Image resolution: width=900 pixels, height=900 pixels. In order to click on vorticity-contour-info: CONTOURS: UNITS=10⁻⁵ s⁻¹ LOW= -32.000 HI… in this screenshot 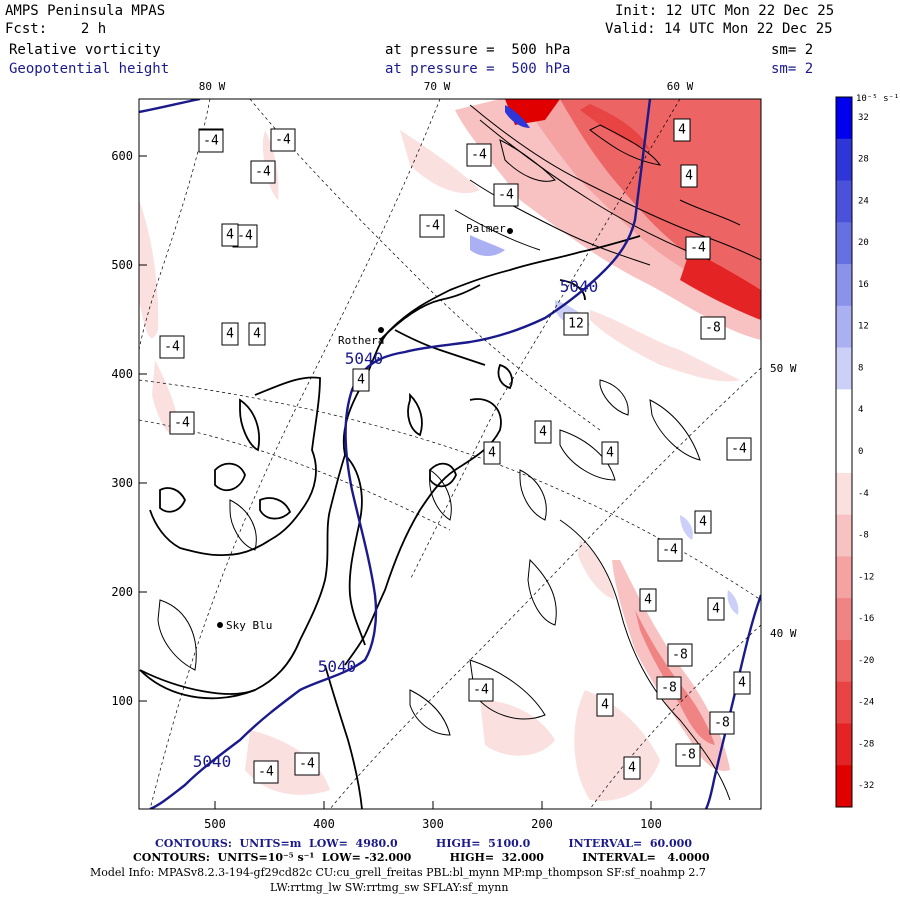, I will do `click(421, 857)`.